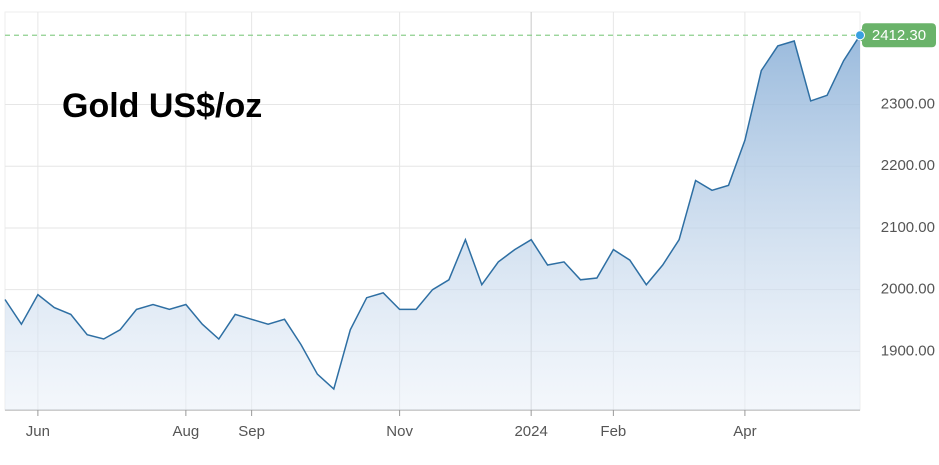 The width and height of the screenshot is (939, 465). I want to click on y-tick-label: 1900.00, so click(908, 350).